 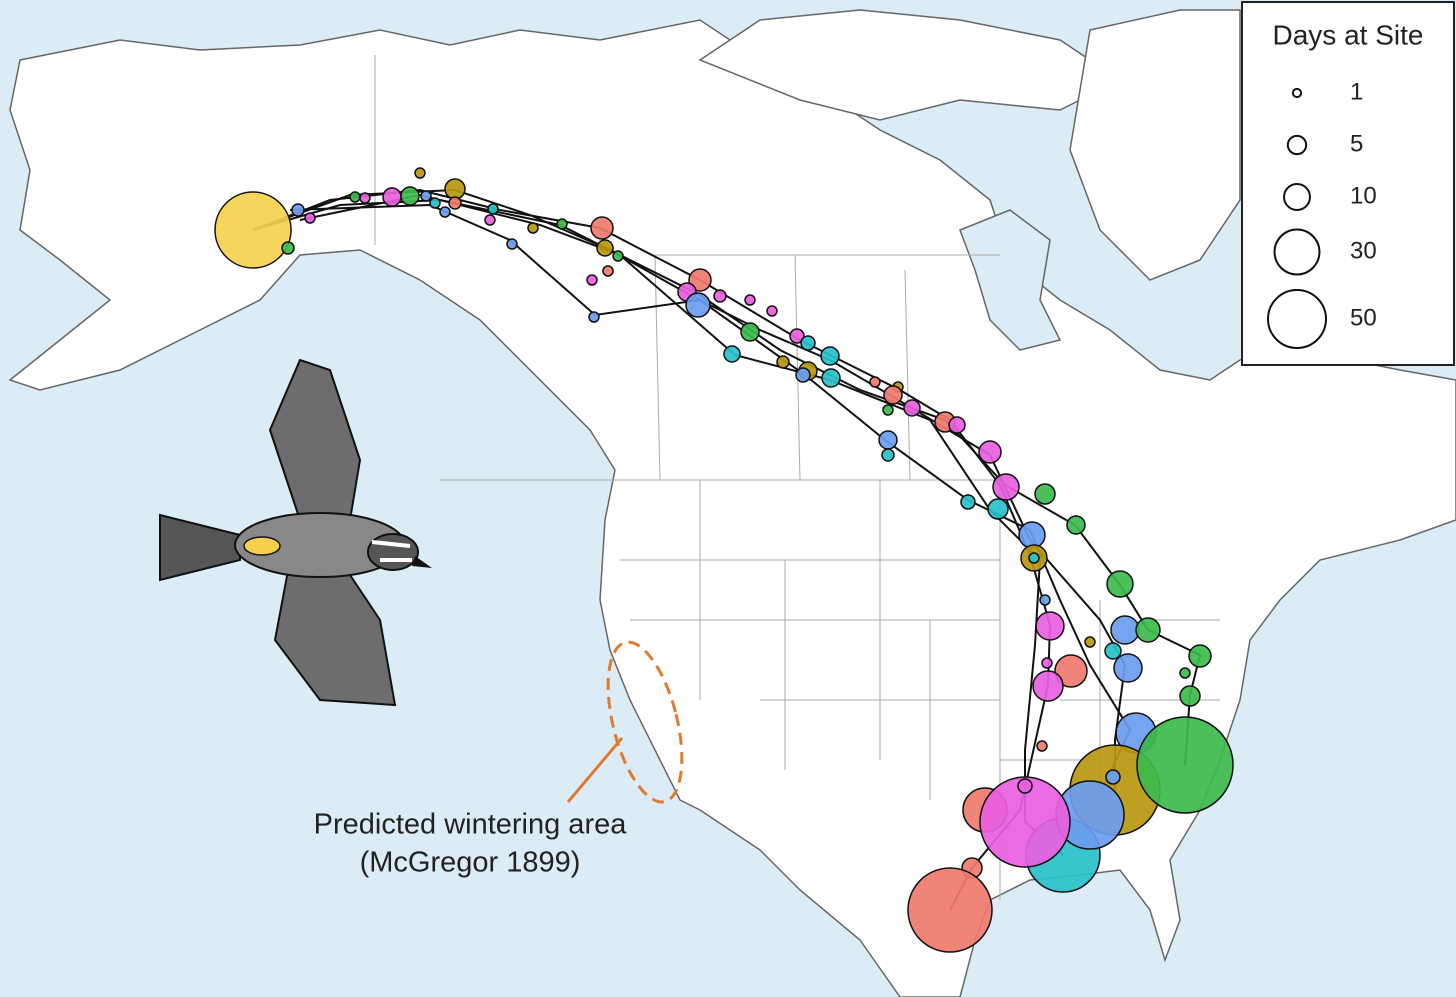 What do you see at coordinates (1155, 145) in the screenshot?
I see `greenland` at bounding box center [1155, 145].